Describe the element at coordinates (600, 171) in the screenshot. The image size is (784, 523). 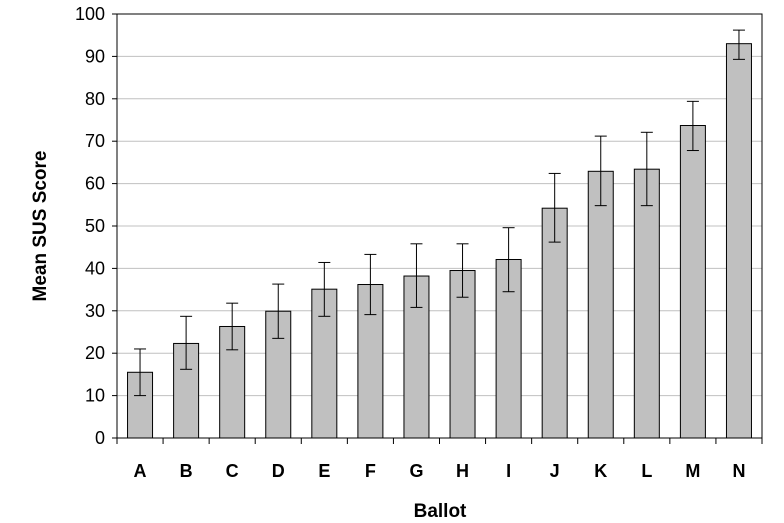
I see `error-bar-K` at that location.